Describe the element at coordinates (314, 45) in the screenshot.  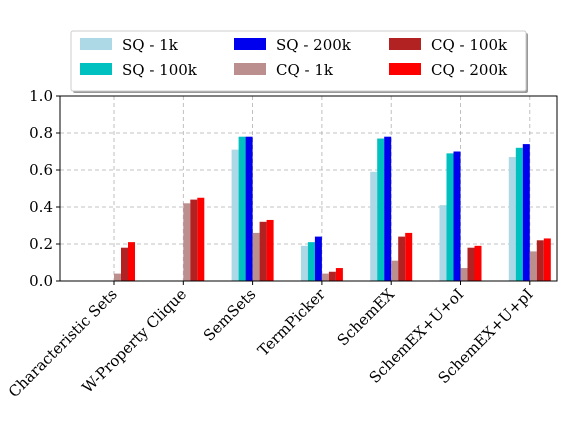
I see `legend-label: SQ - 200k` at that location.